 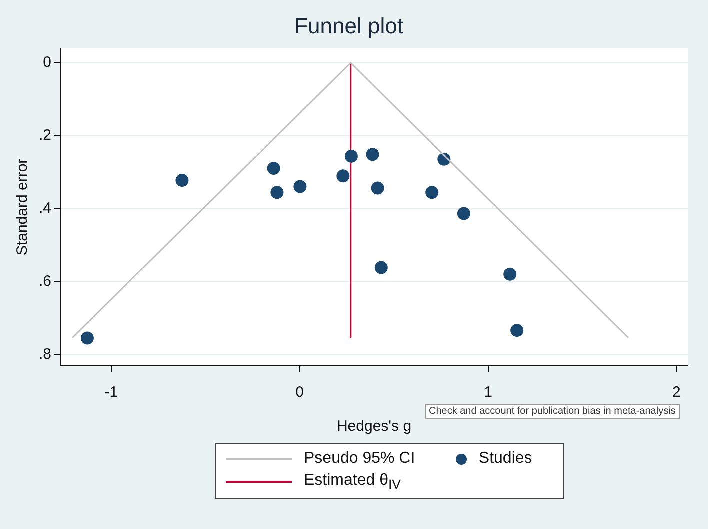 I want to click on y-tick-label: 0, so click(x=47, y=63).